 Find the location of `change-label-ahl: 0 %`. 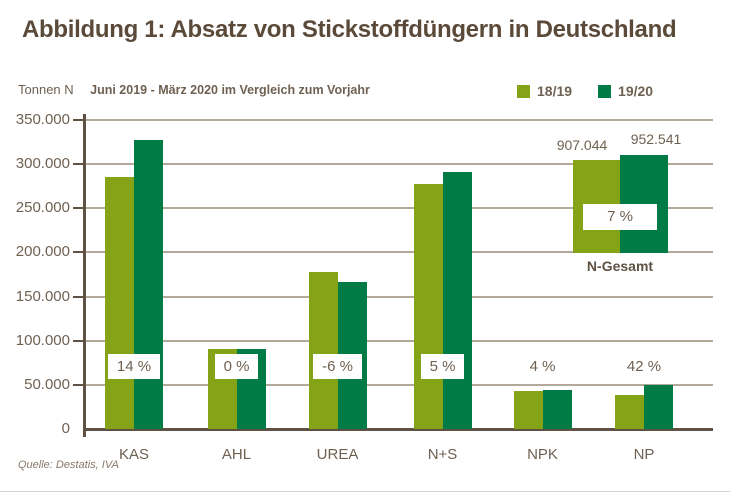

change-label-ahl: 0 % is located at coordinates (237, 366).